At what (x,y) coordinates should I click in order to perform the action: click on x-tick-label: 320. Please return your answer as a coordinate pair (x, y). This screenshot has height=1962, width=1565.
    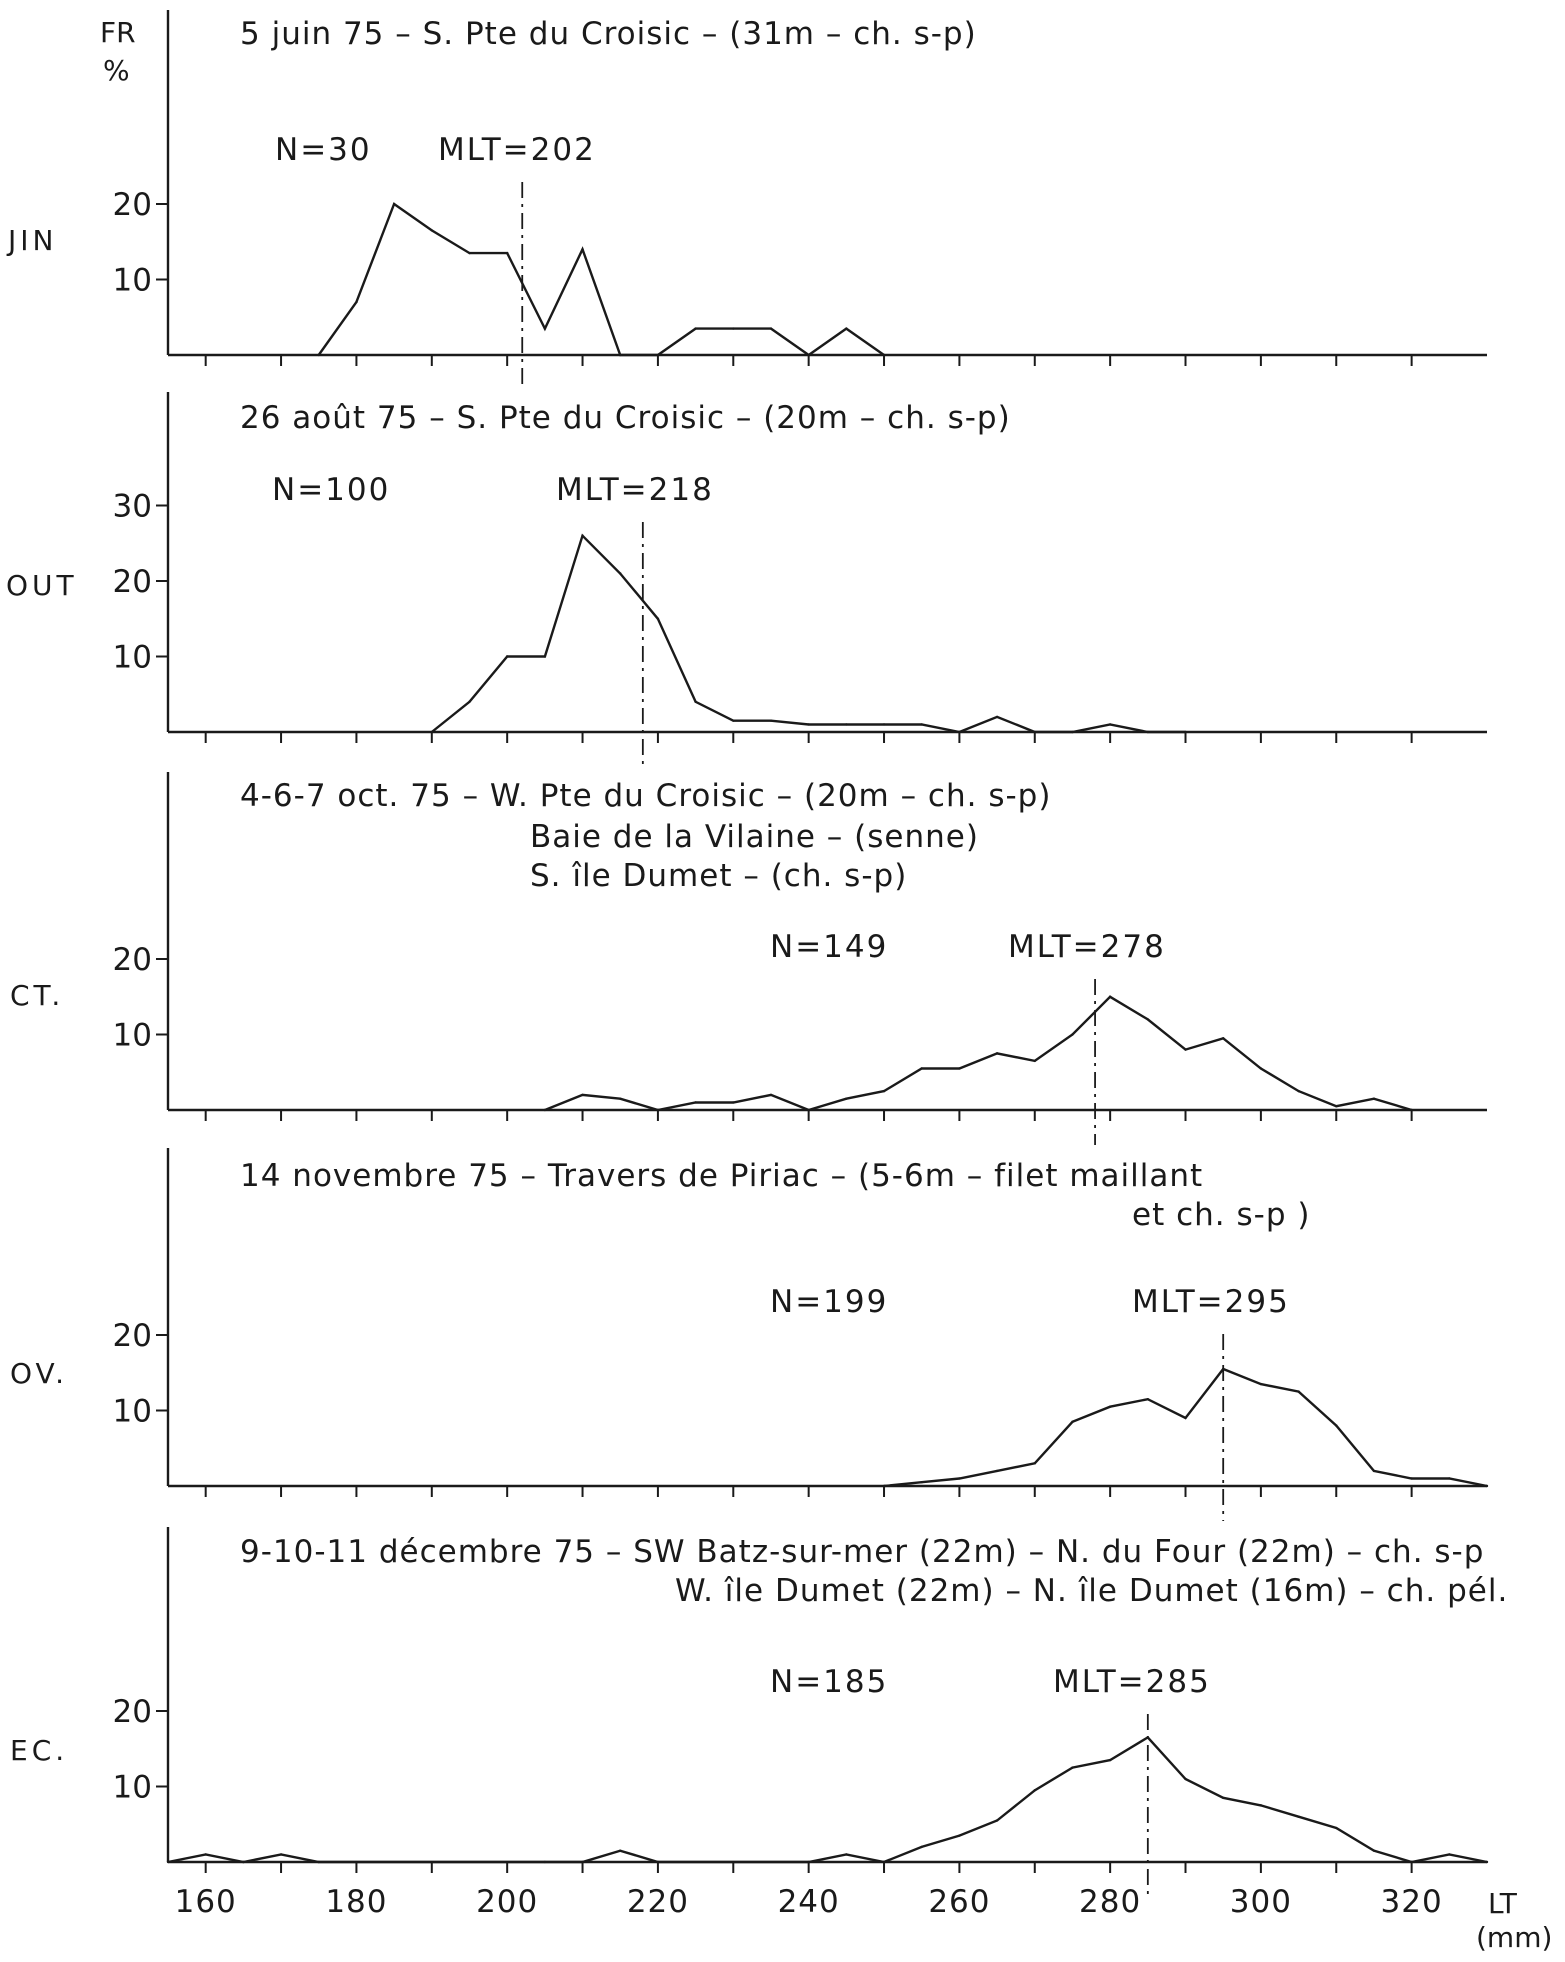
    Looking at the image, I should click on (1412, 1902).